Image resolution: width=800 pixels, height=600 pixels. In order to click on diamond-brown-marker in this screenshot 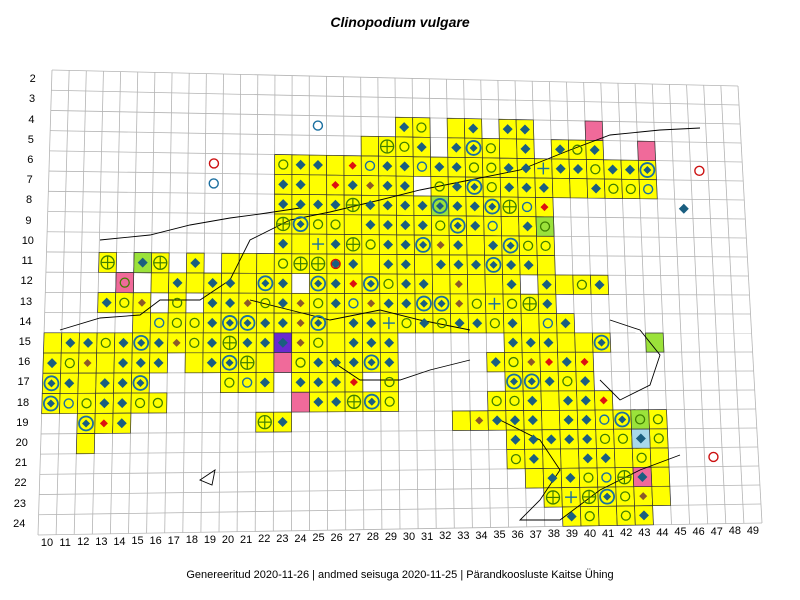, I will do `click(643, 496)`.